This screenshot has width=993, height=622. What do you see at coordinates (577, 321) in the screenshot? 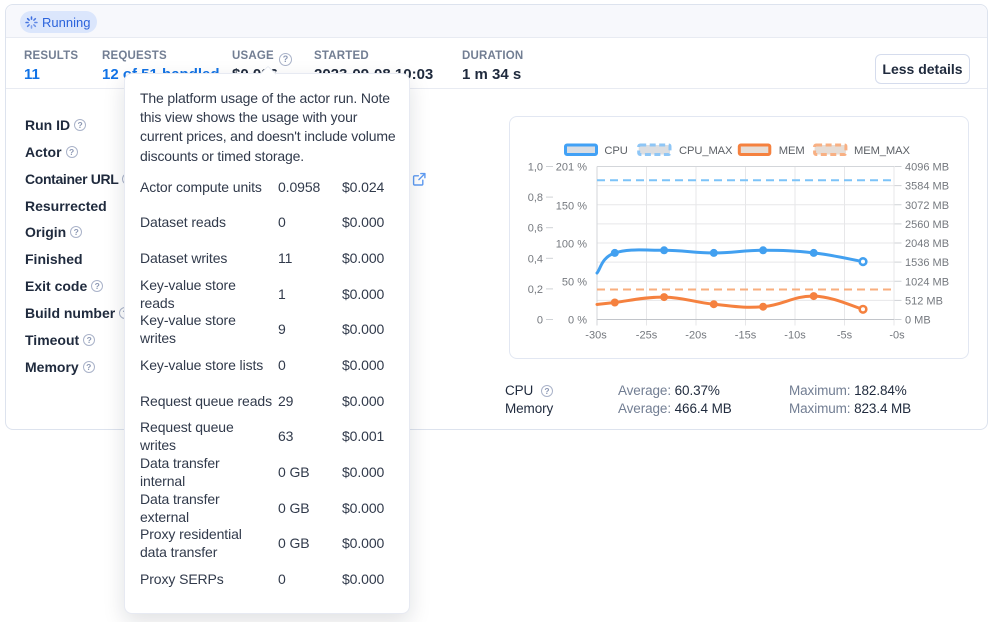
I see `svg-text: 0 %` at bounding box center [577, 321].